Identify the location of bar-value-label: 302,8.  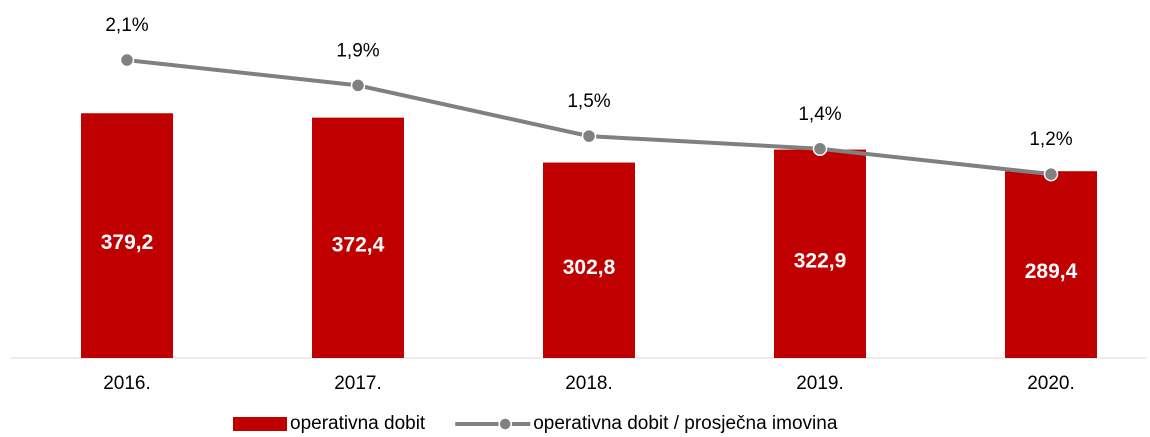
(589, 267).